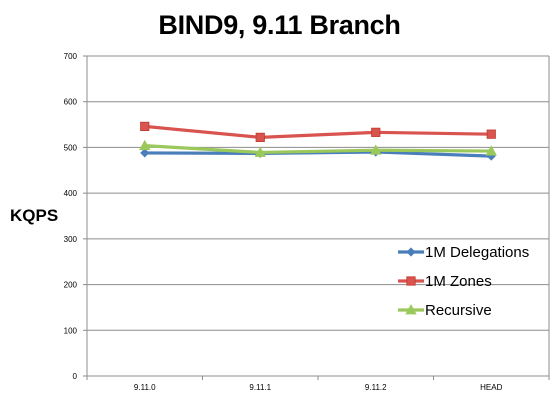 The height and width of the screenshot is (400, 559). Describe the element at coordinates (71, 102) in the screenshot. I see `y-tick-label-600: 600` at that location.